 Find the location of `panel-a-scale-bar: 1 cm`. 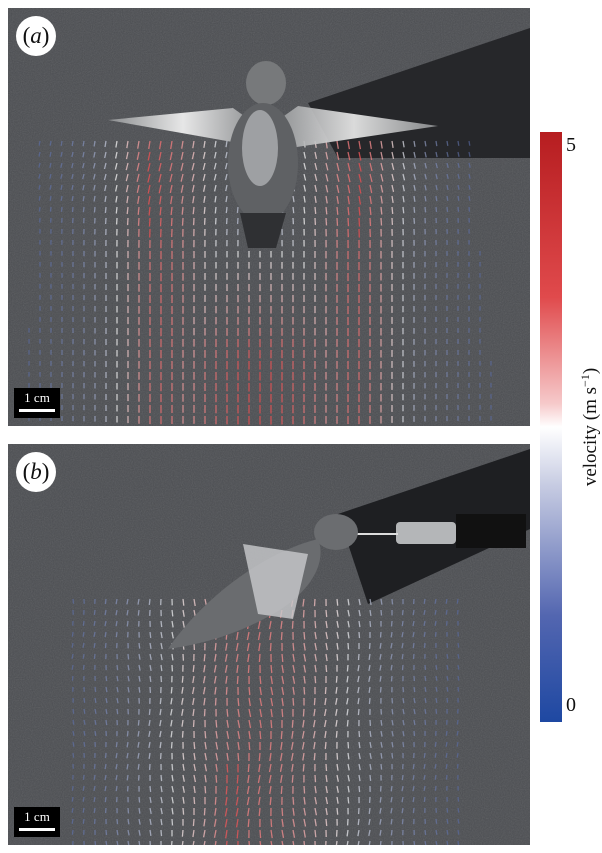

panel-a-scale-bar: 1 cm is located at coordinates (37, 403).